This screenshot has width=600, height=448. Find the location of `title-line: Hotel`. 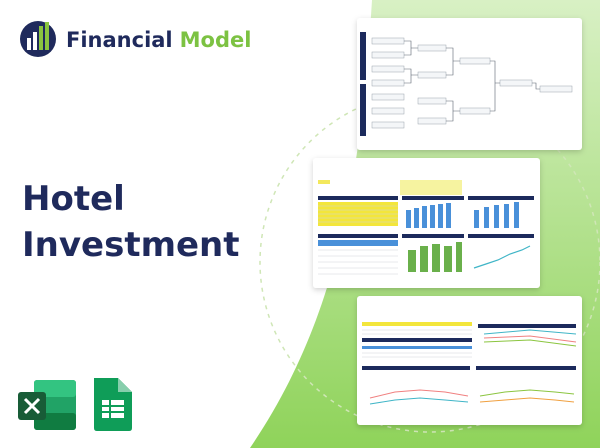

title-line: Hotel is located at coordinates (73, 199).